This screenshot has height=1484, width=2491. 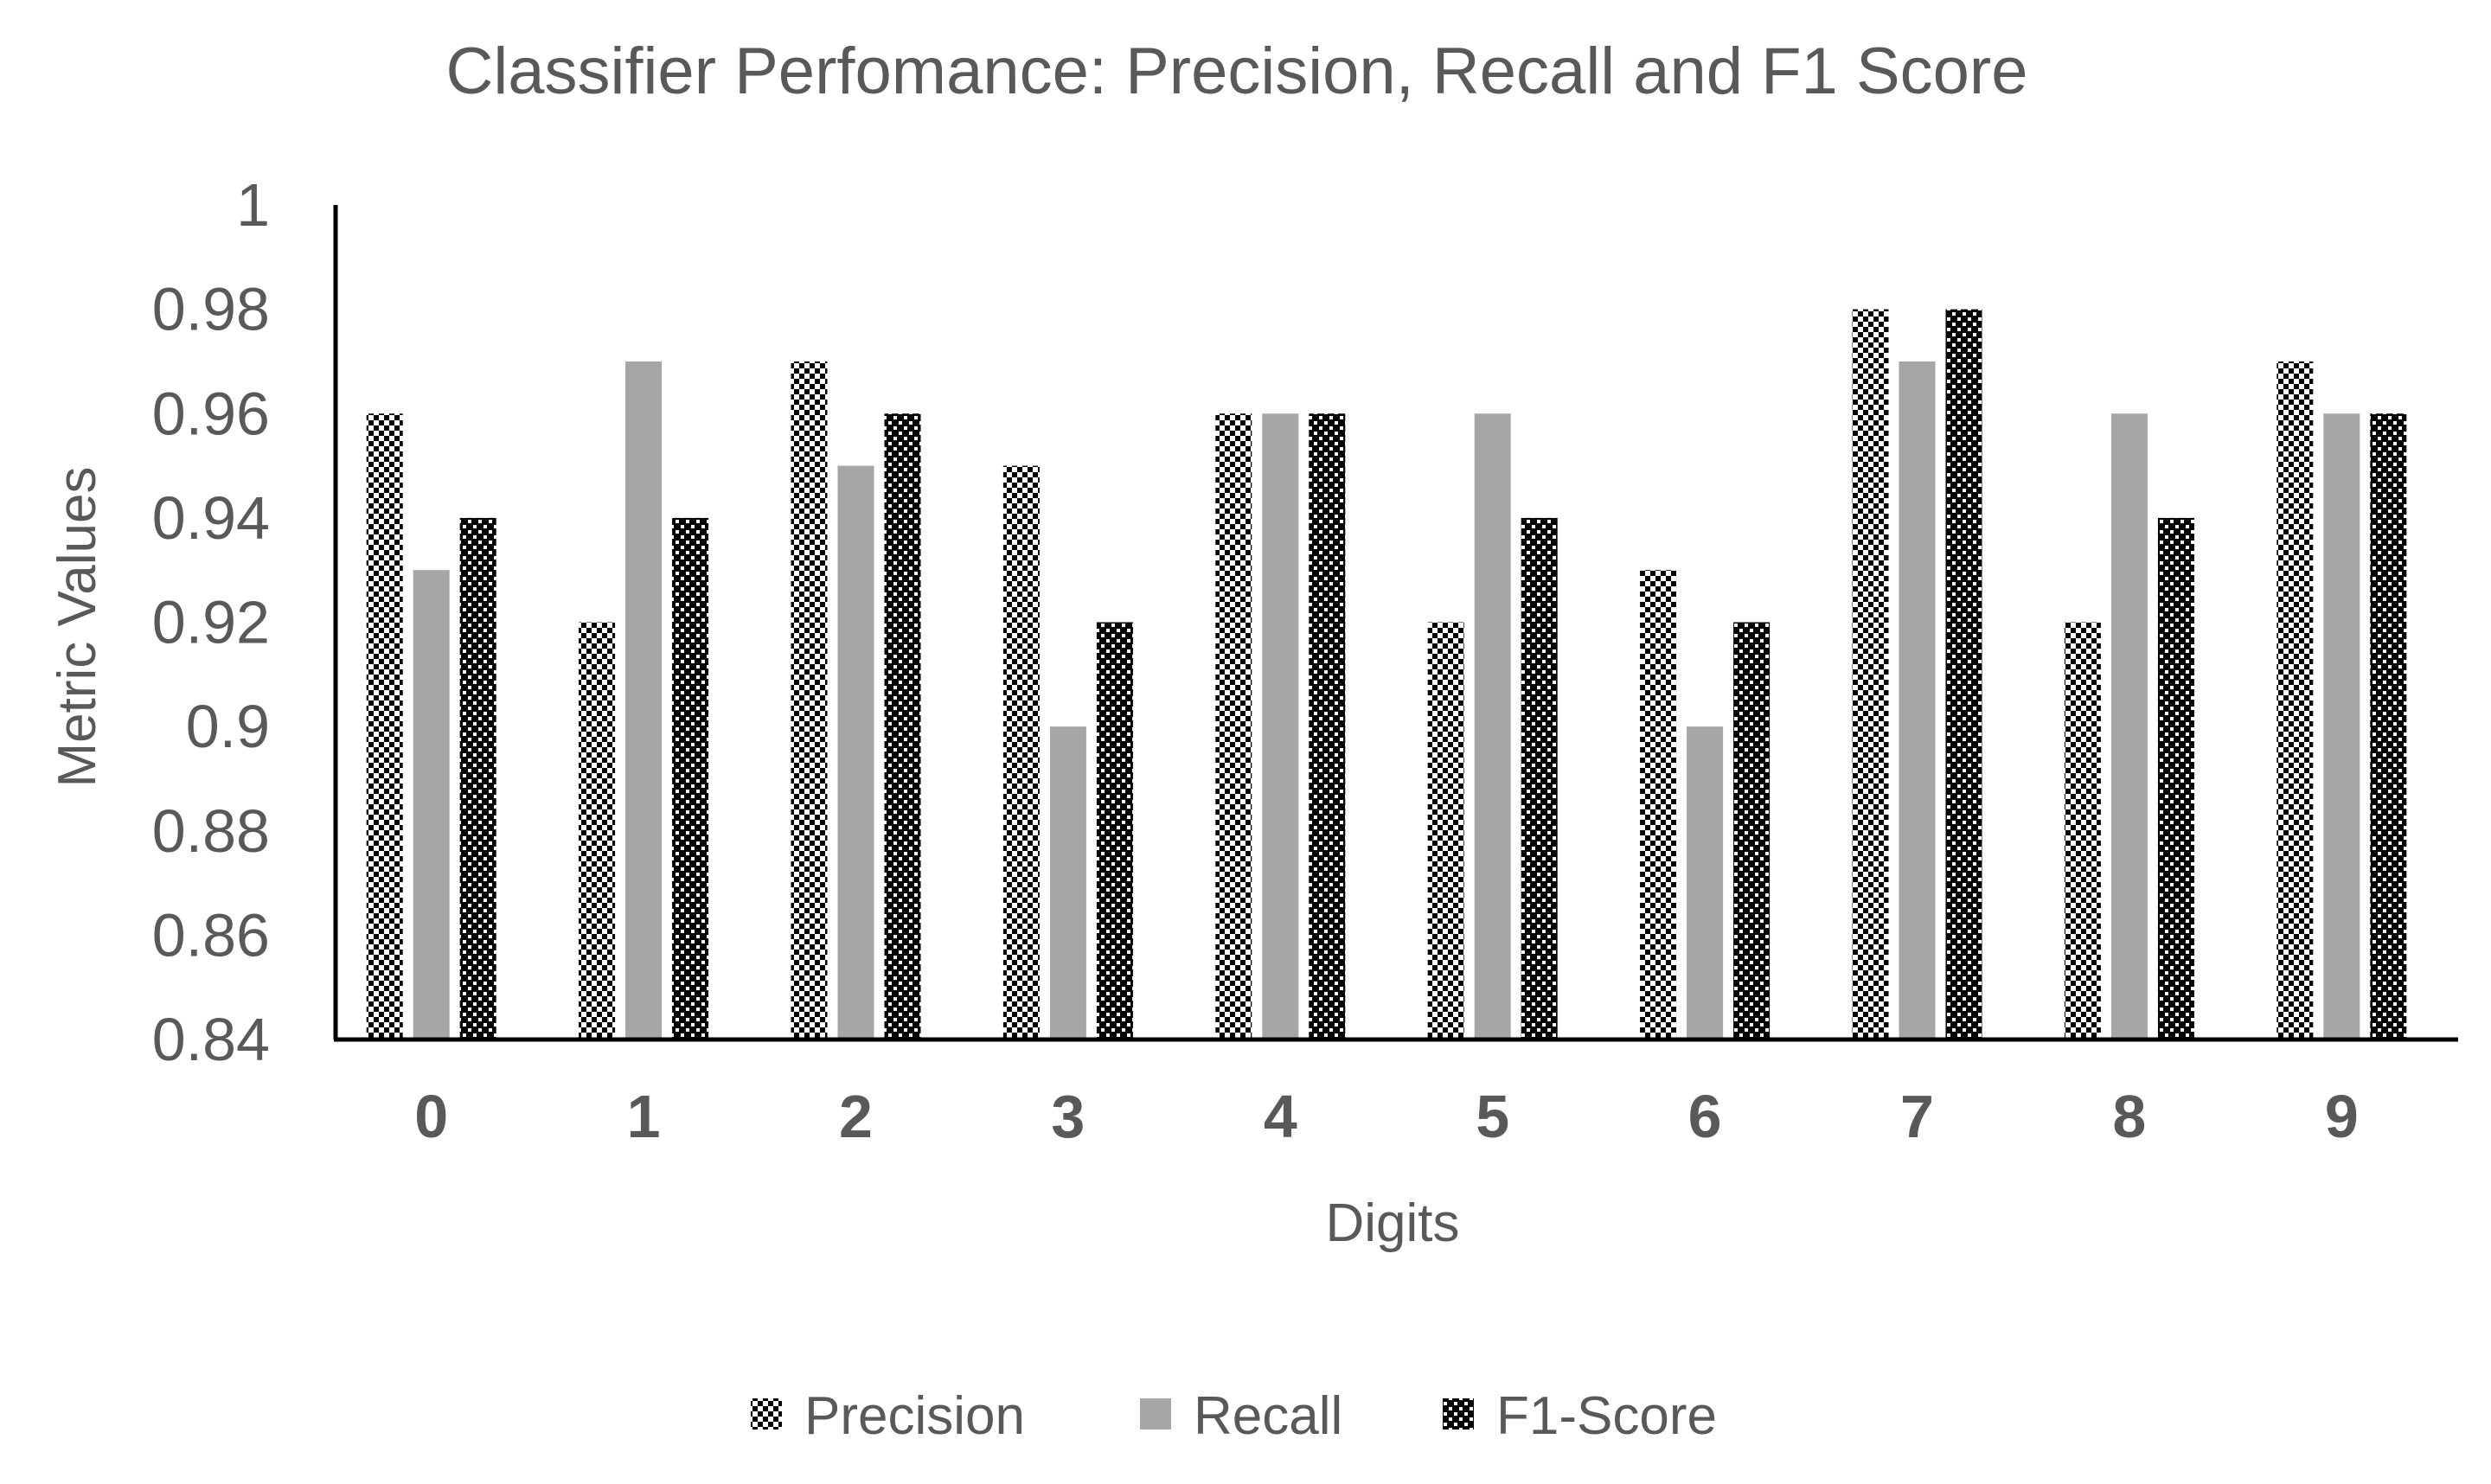 What do you see at coordinates (915, 1416) in the screenshot?
I see `legend-label: Precision` at bounding box center [915, 1416].